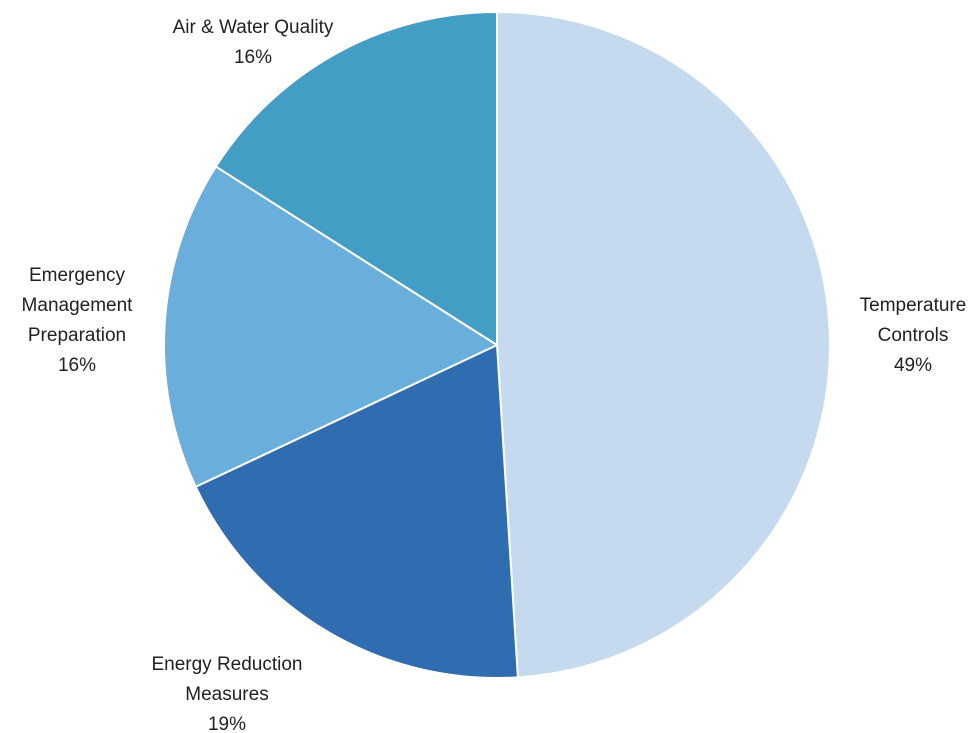 The width and height of the screenshot is (980, 733). What do you see at coordinates (78, 305) in the screenshot?
I see `slice-name: Management` at bounding box center [78, 305].